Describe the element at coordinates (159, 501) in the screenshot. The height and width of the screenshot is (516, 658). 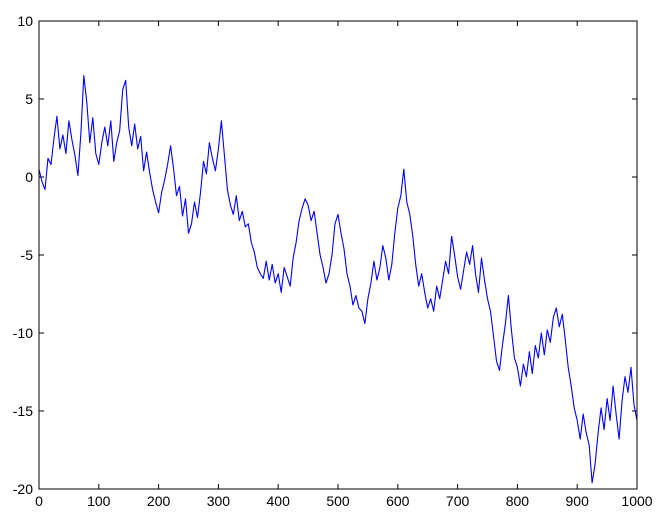
I see `x-tick-label: 200` at that location.